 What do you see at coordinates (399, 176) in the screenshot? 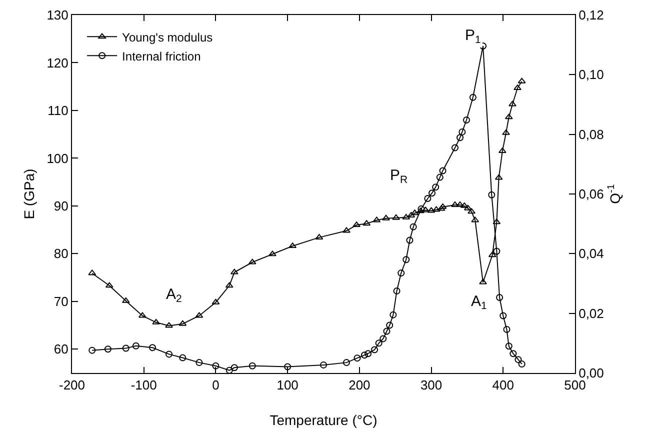
I see `annotation: P$_{R}$` at bounding box center [399, 176].